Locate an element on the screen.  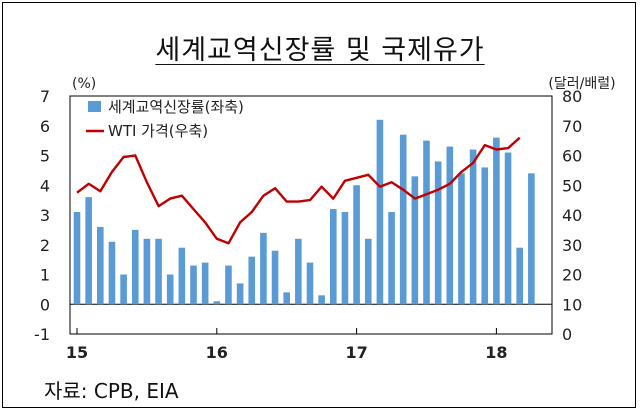
left-tick-label: 6 is located at coordinates (45, 126).